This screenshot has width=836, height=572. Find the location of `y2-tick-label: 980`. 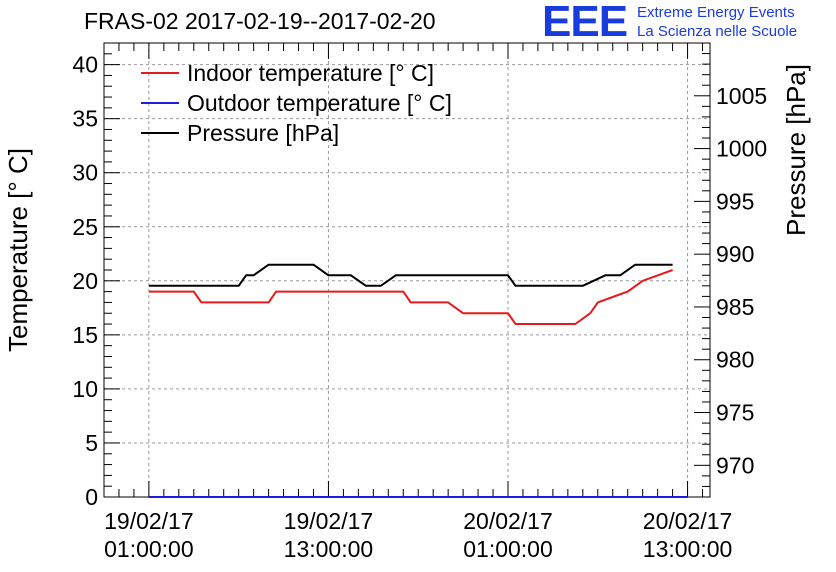

y2-tick-label: 980 is located at coordinates (735, 360).